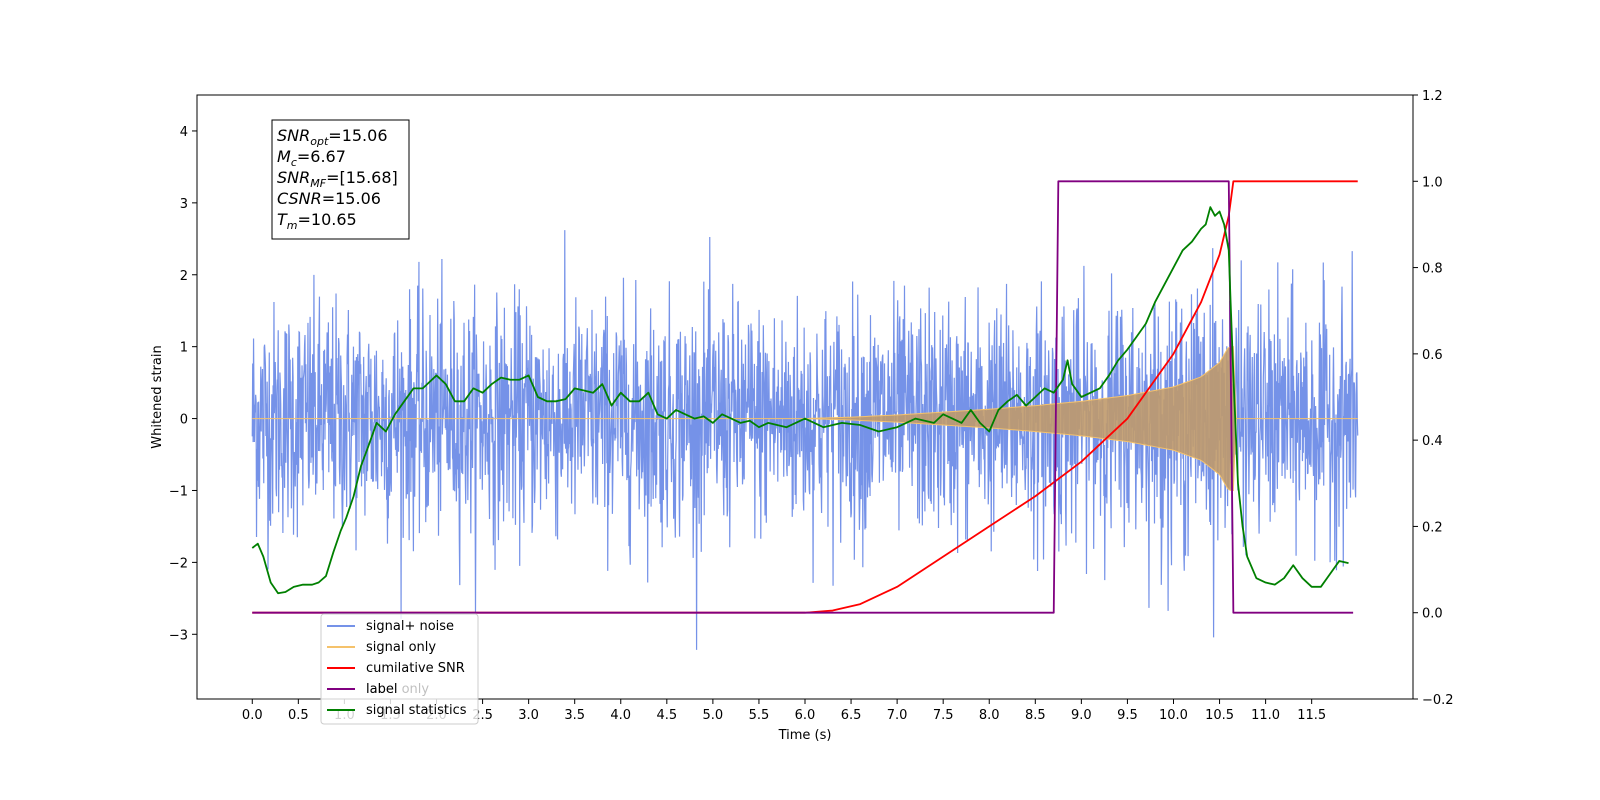  I want to click on x-tick-label: 7.0, so click(897, 715).